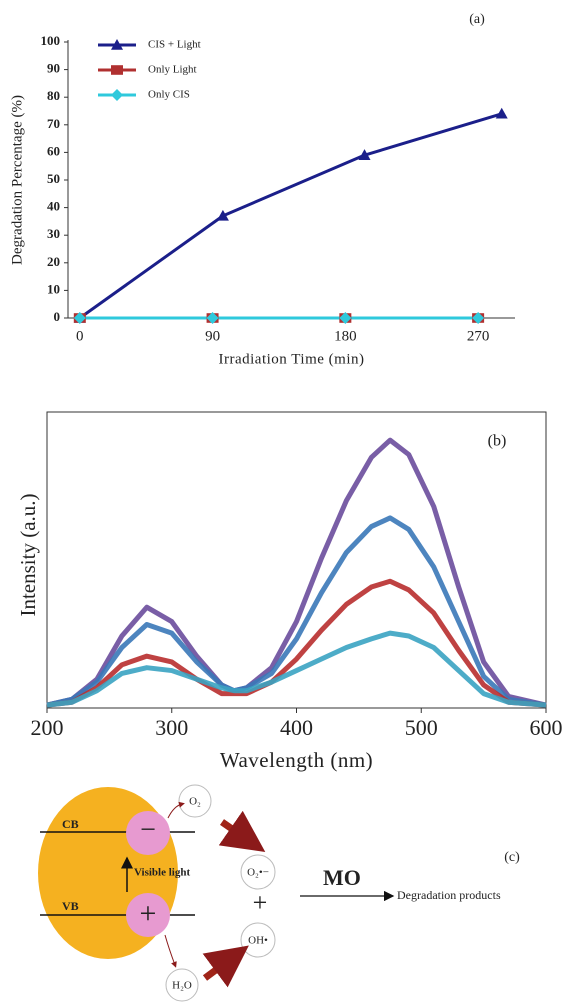  What do you see at coordinates (171, 727) in the screenshot?
I see `x-tick-label: 300` at bounding box center [171, 727].